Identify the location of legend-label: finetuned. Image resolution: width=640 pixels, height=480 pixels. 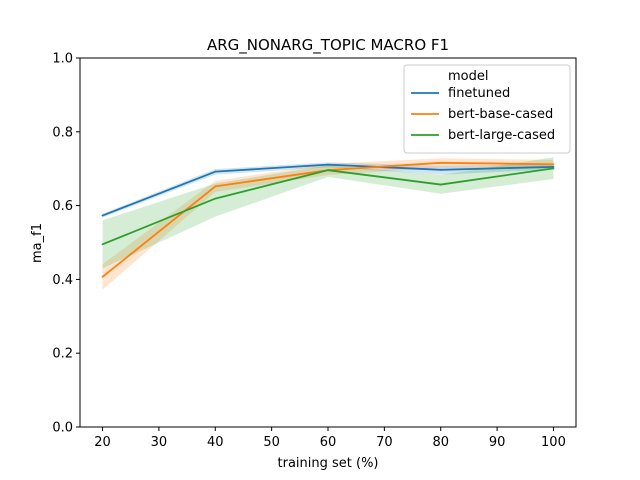
(479, 93).